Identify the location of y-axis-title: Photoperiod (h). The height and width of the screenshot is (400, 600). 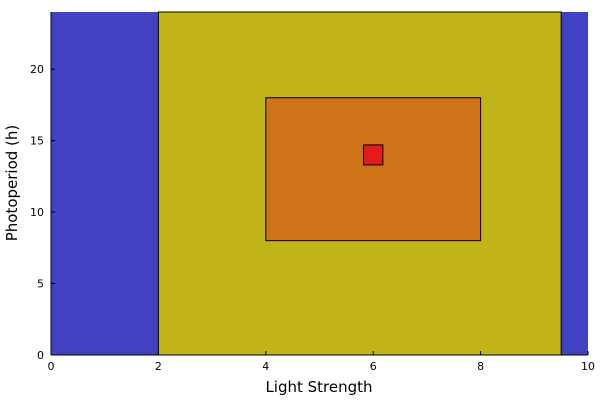
(12, 183).